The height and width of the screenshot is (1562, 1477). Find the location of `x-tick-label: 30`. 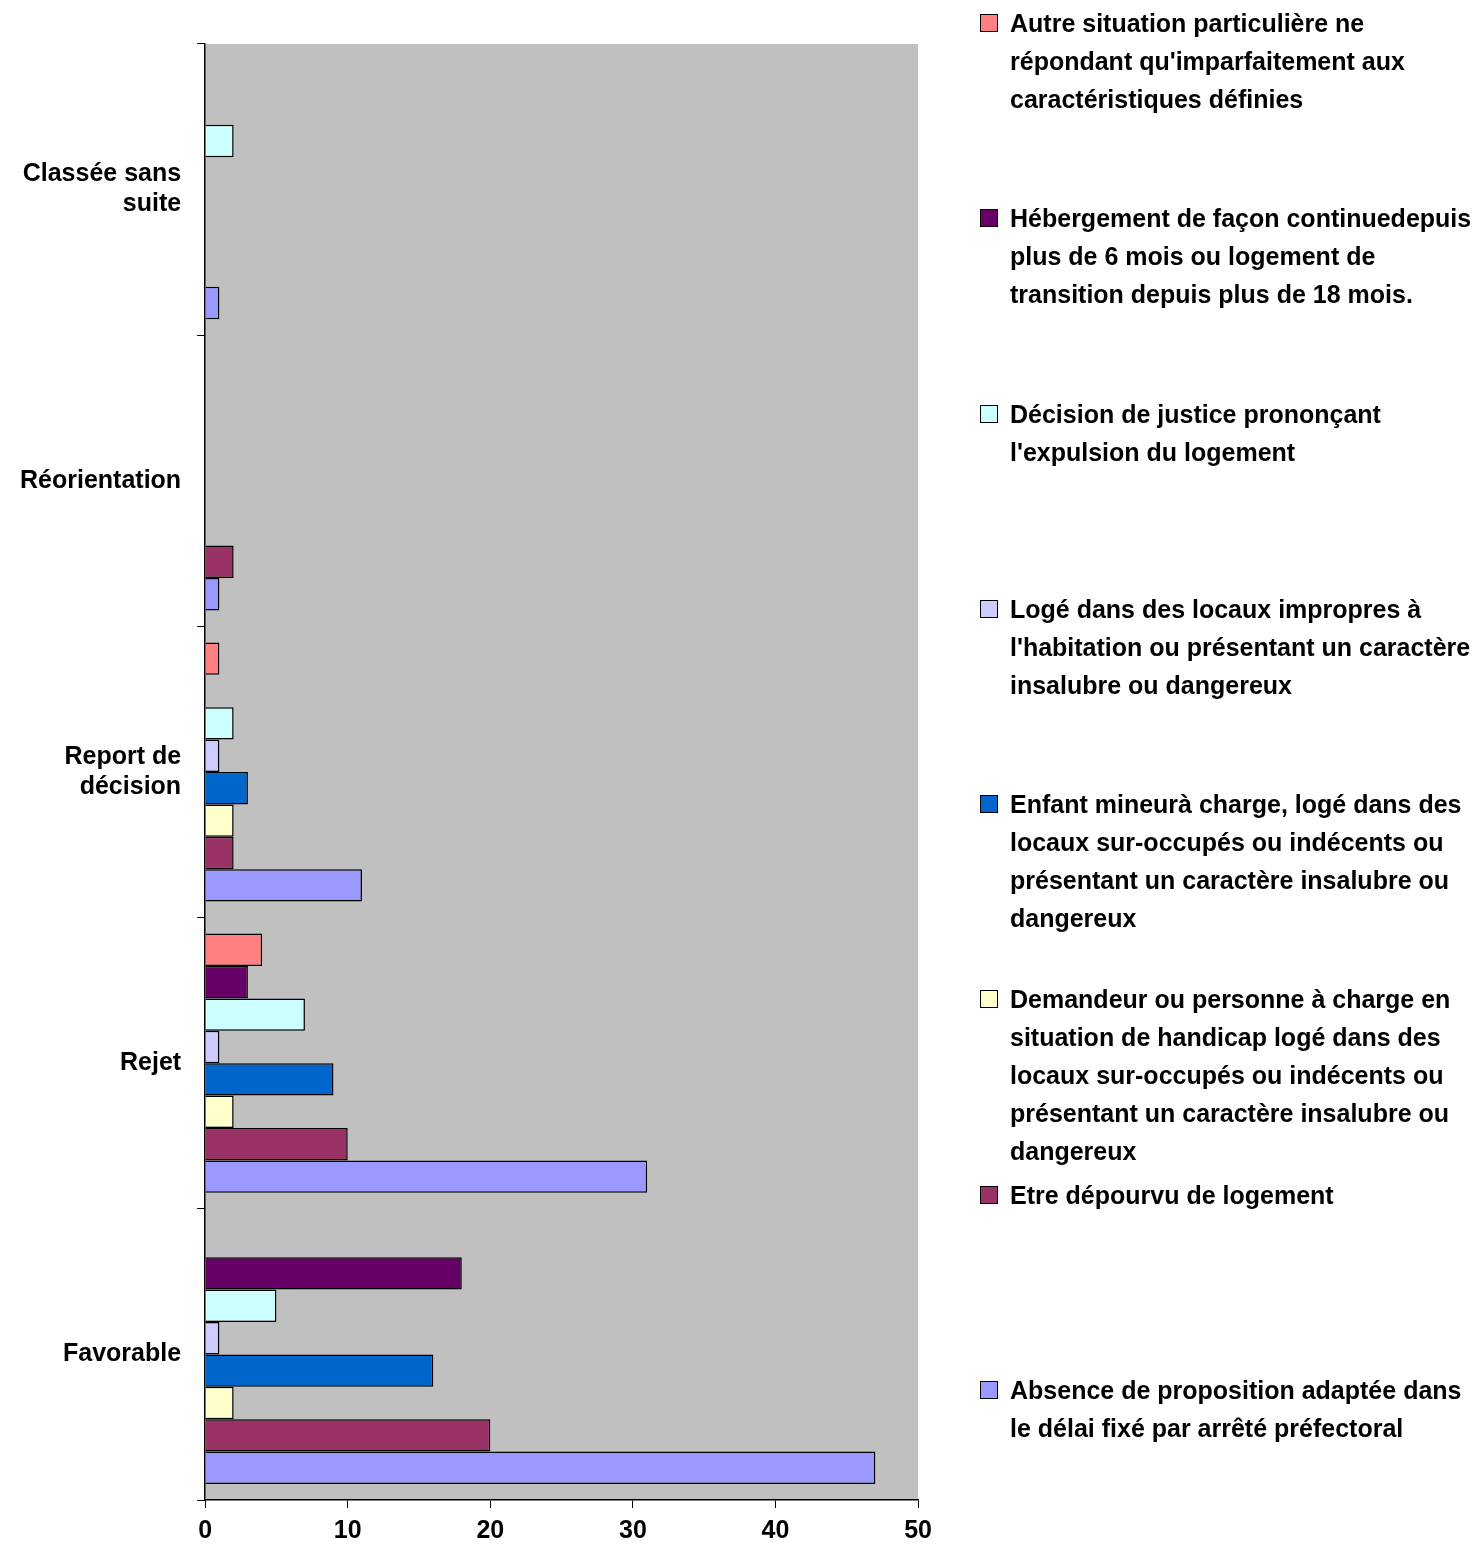

x-tick-label: 30 is located at coordinates (633, 1528).